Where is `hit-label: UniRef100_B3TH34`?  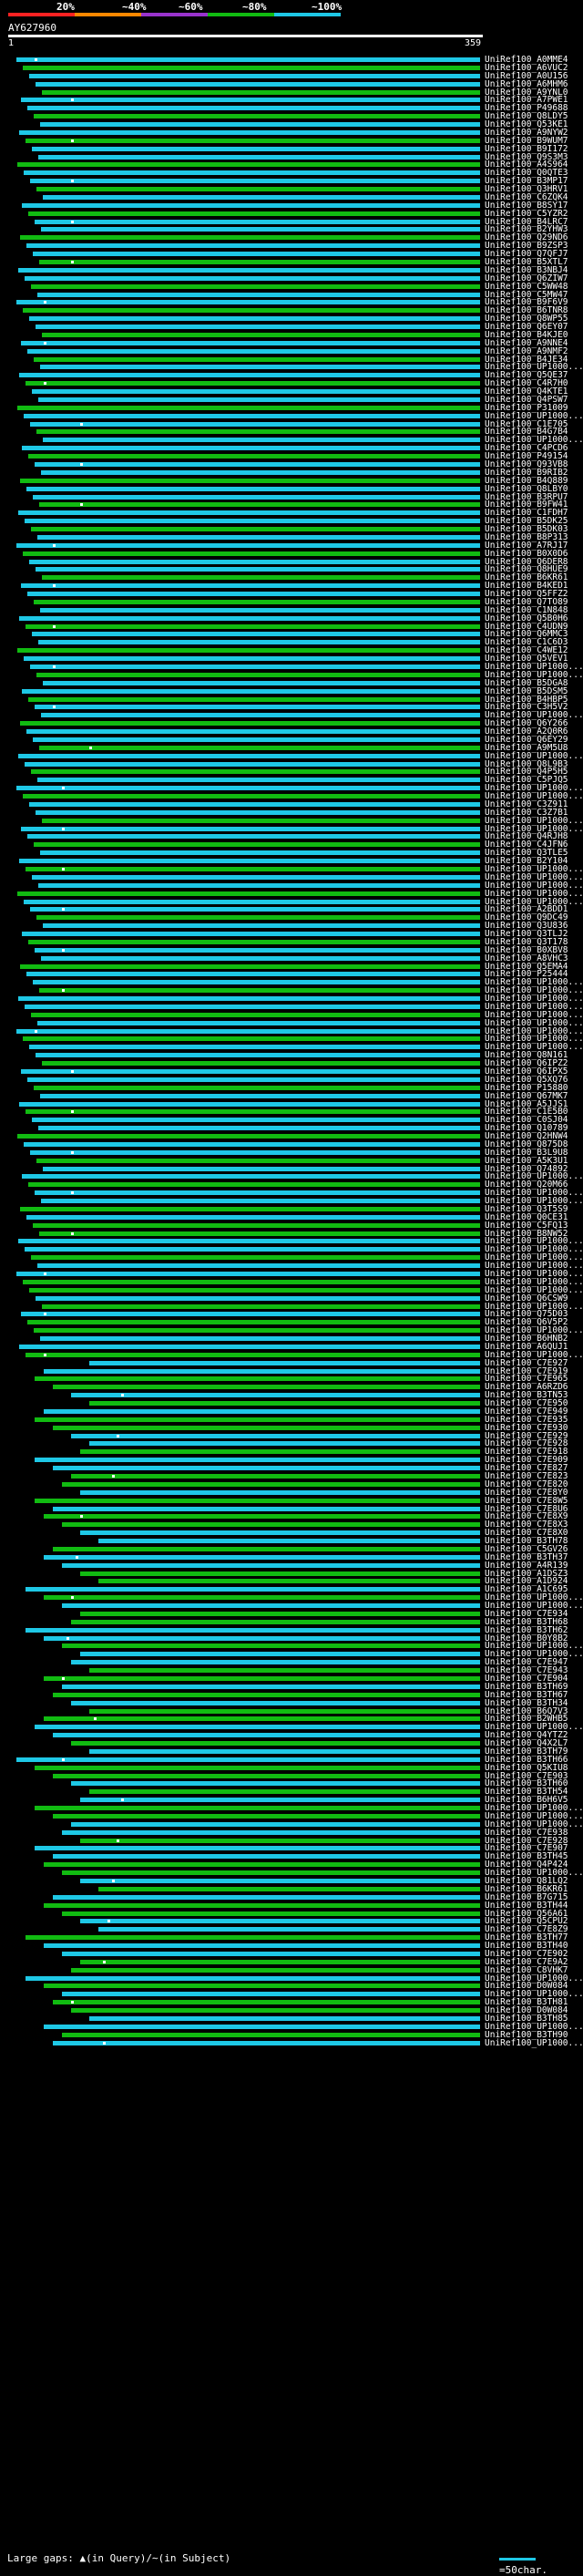
hit-label: UniRef100_B3TH34 is located at coordinates (526, 1702).